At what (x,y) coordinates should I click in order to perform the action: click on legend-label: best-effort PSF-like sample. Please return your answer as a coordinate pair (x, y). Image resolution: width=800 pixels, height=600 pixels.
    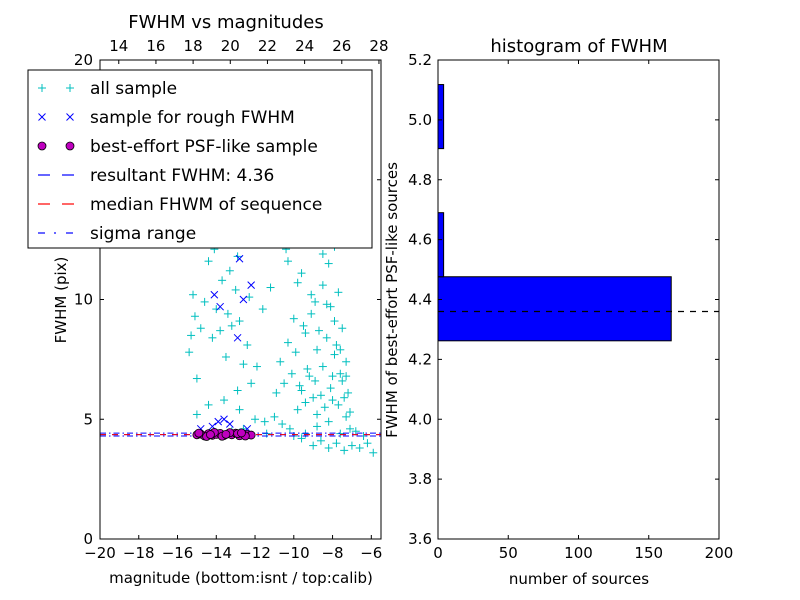
    Looking at the image, I should click on (204, 147).